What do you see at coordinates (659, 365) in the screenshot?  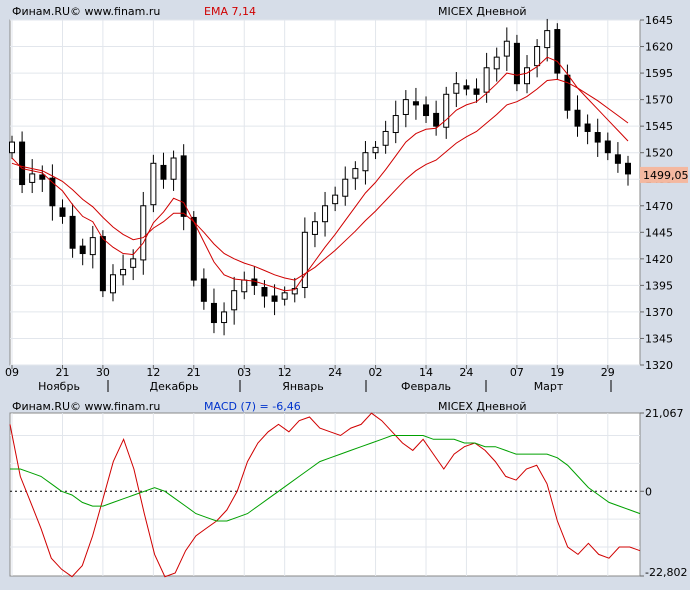 I see `price-tick-label: 1320` at bounding box center [659, 365].